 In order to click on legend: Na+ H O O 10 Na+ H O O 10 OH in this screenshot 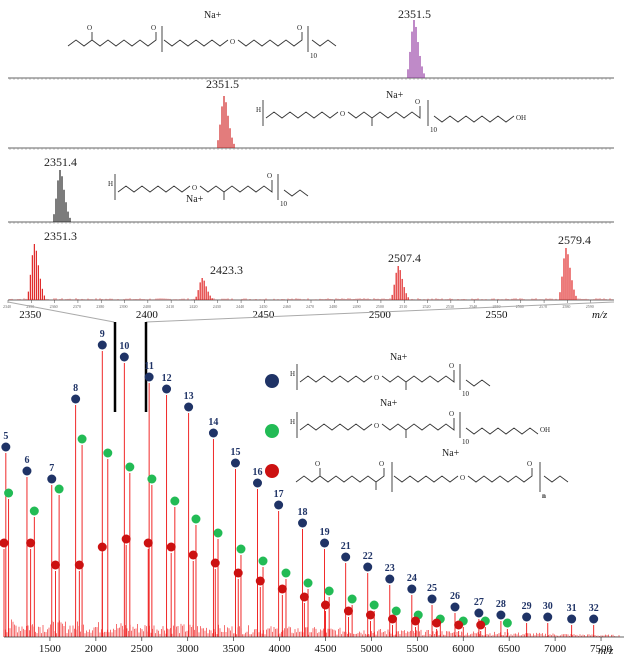, I will do `click(417, 426)`.